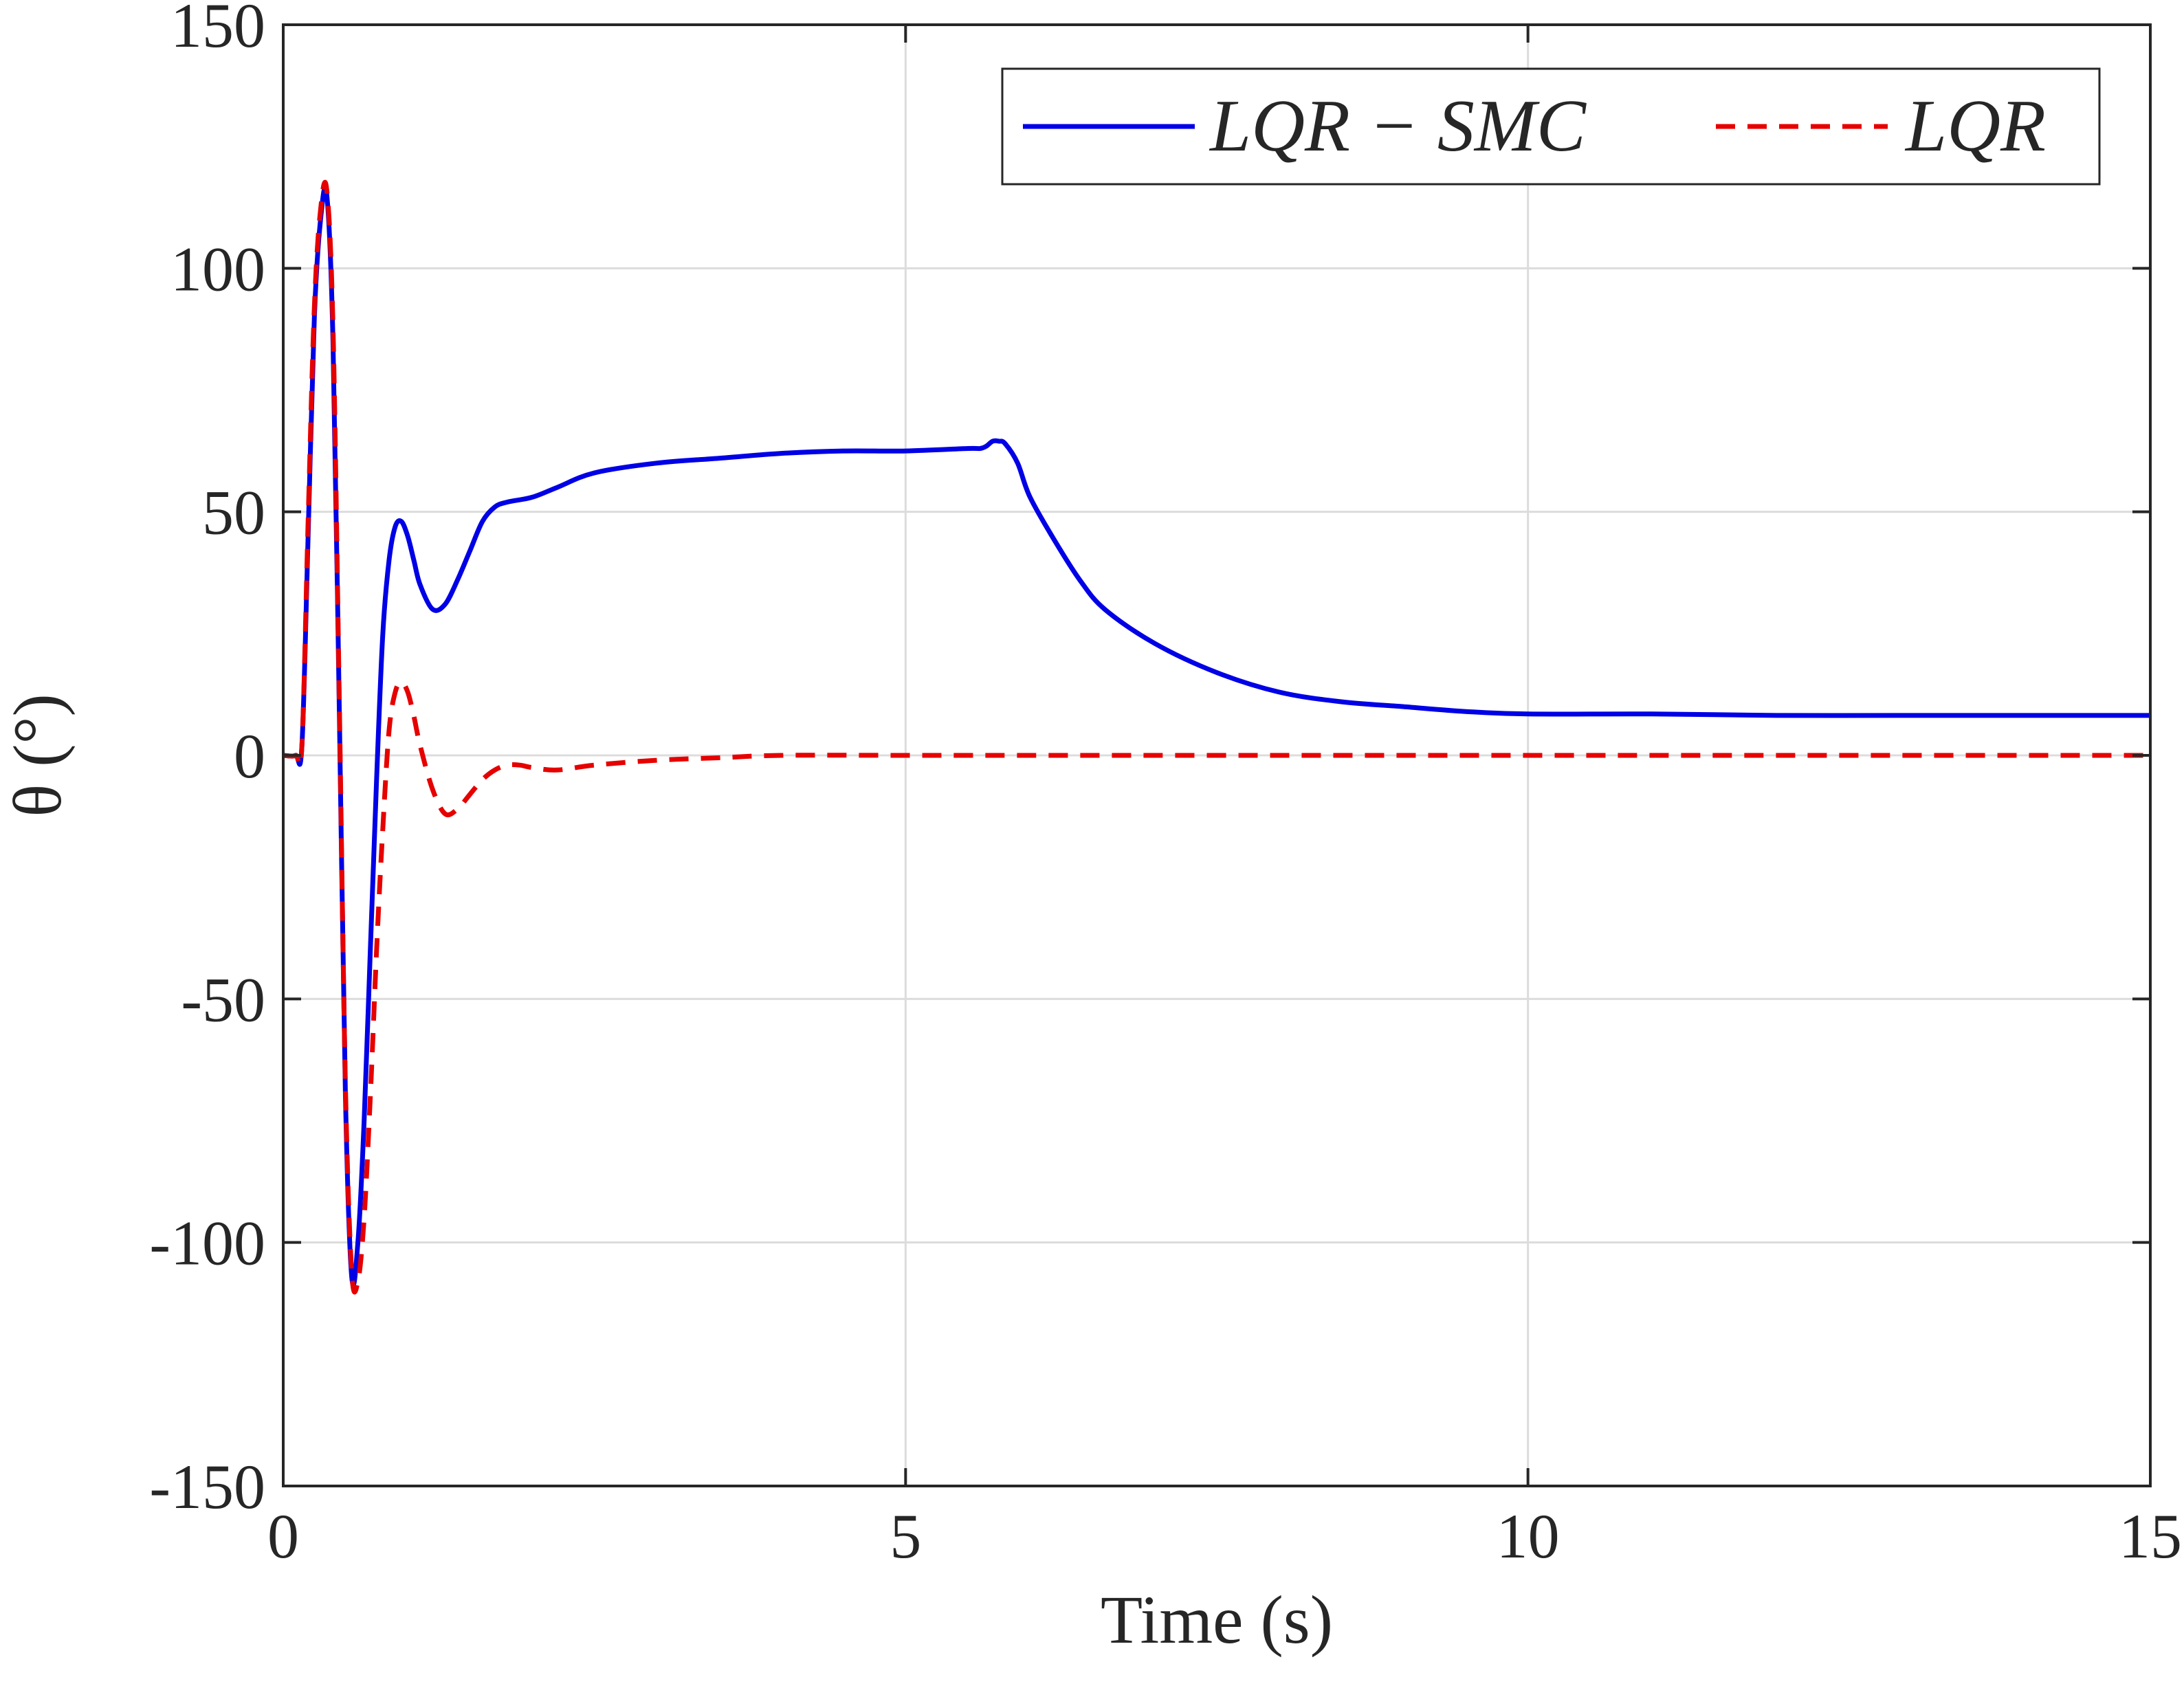 The height and width of the screenshot is (1697, 2184). Describe the element at coordinates (207, 1243) in the screenshot. I see `y-tick-label: -100` at that location.